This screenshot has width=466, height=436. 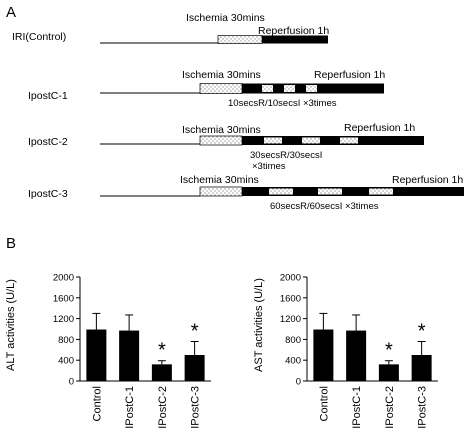 What do you see at coordinates (63, 319) in the screenshot?
I see `alt-y-tick-label: 1200` at bounding box center [63, 319].